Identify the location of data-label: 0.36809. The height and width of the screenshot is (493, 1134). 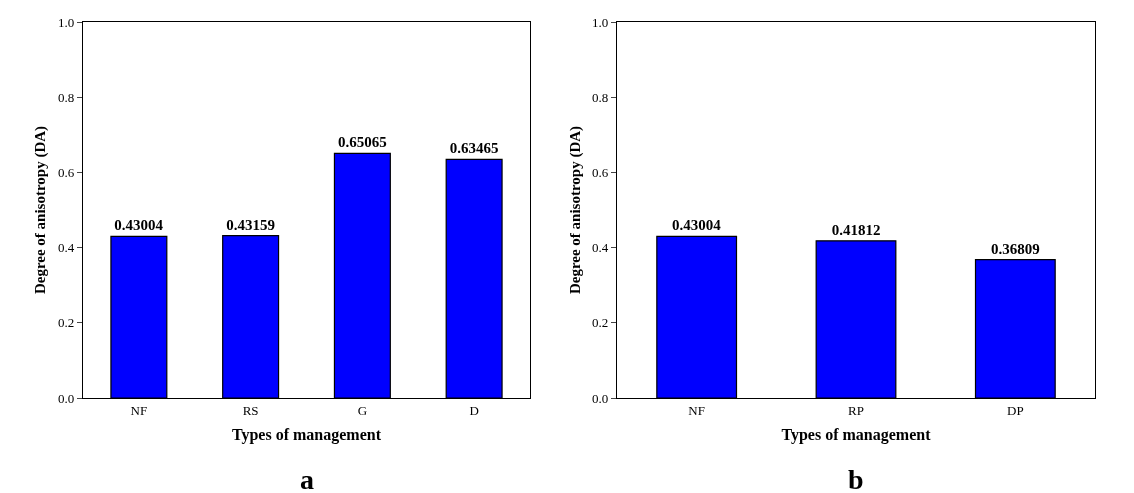
(1015, 248).